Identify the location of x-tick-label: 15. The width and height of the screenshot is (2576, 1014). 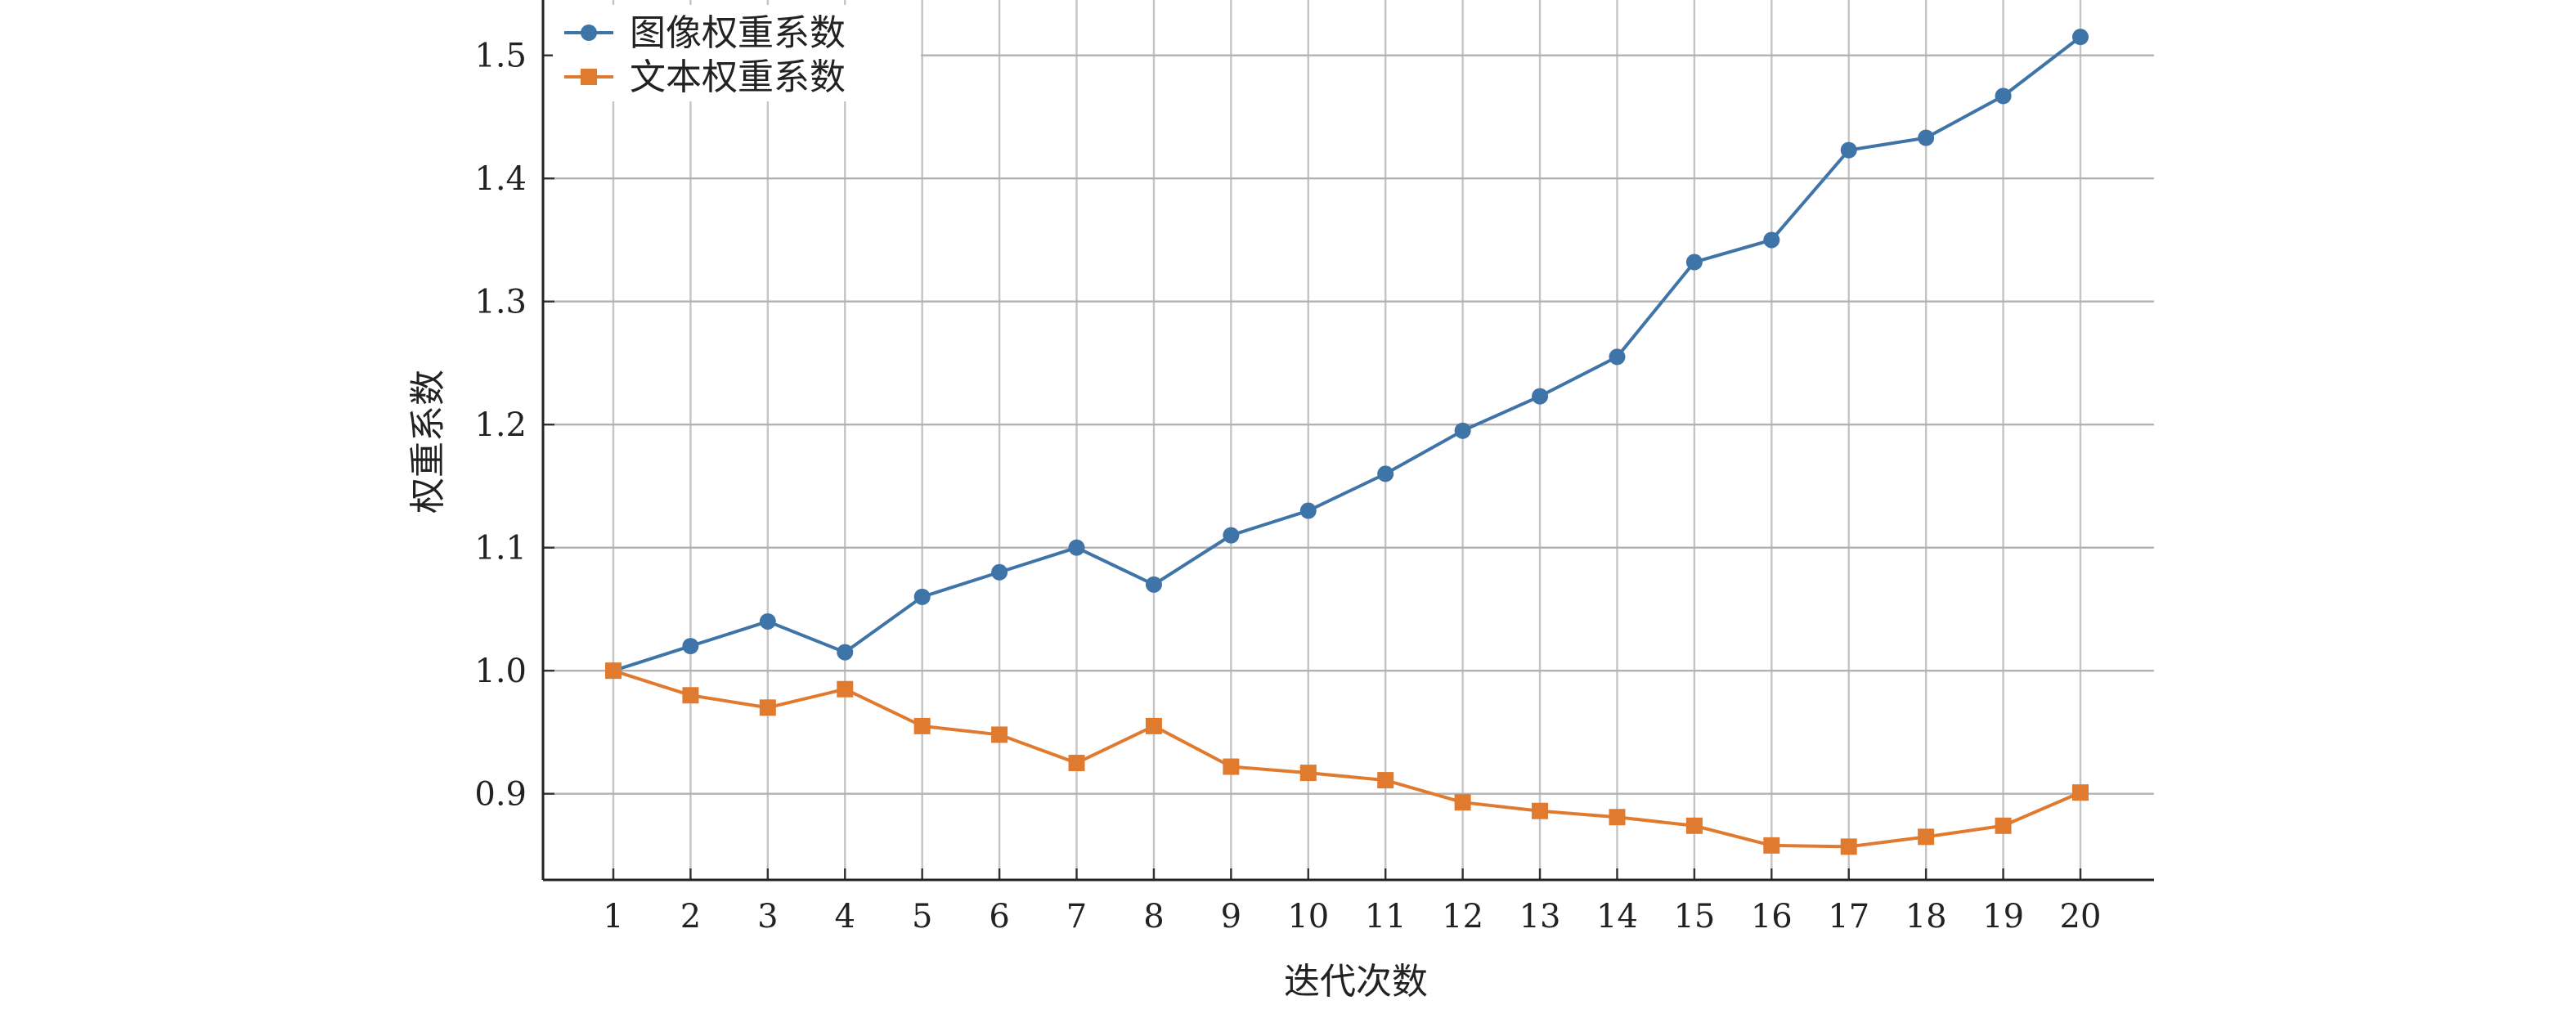
(1694, 916).